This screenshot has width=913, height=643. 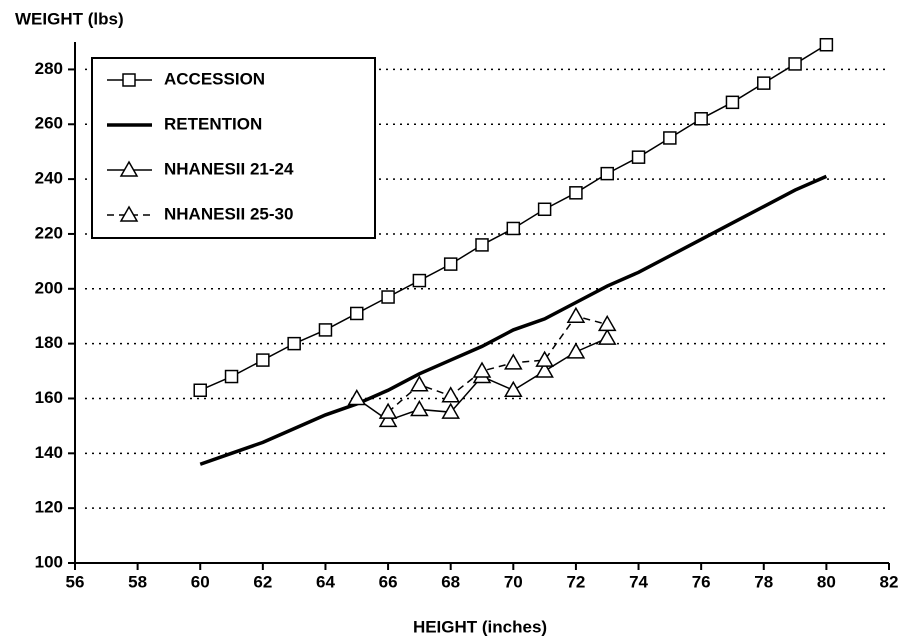 I want to click on x-tick-label: 78, so click(x=763, y=581).